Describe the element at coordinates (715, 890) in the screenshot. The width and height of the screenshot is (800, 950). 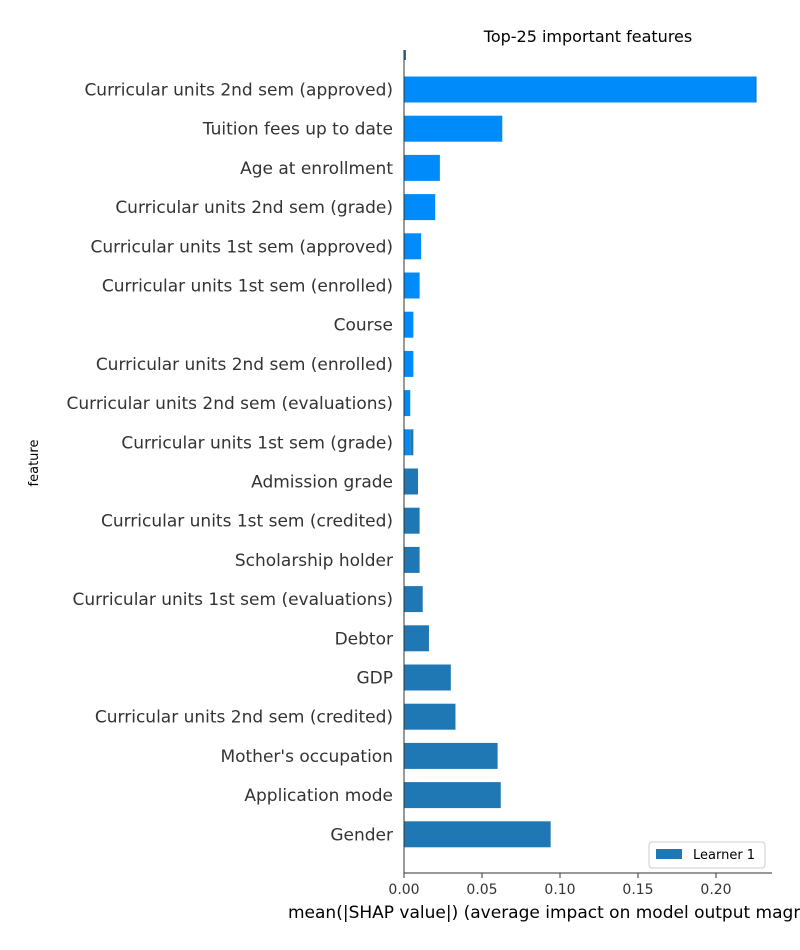
I see `x-tick-label: 0.20` at that location.